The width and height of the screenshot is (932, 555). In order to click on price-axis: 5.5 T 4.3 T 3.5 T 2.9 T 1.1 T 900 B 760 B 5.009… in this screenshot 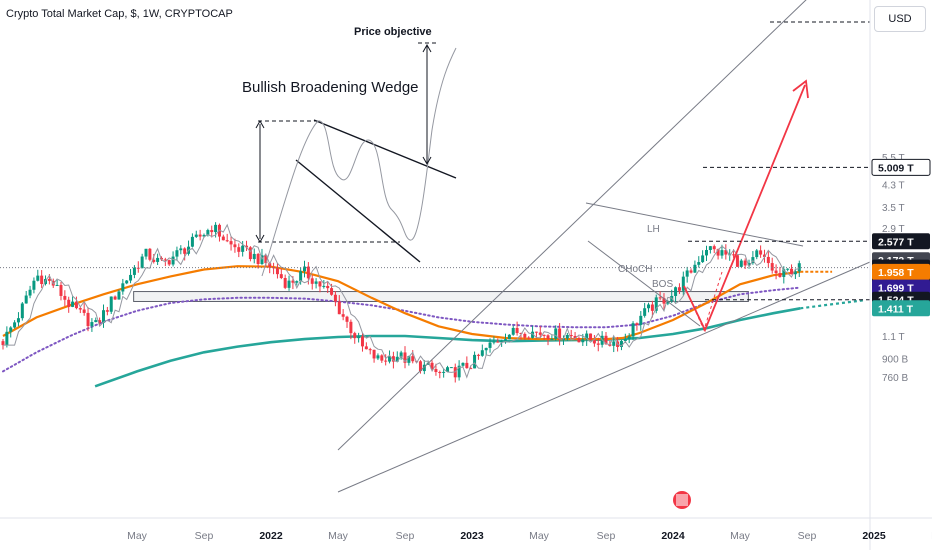, I will do `click(900, 275)`.